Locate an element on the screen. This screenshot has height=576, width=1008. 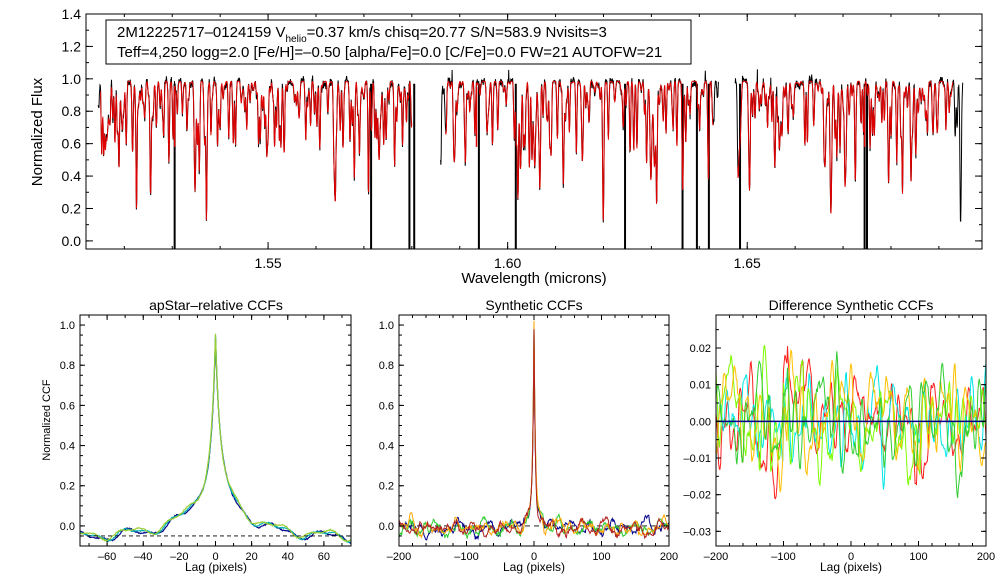
synthetic-ccf-line is located at coordinates (534, 434).